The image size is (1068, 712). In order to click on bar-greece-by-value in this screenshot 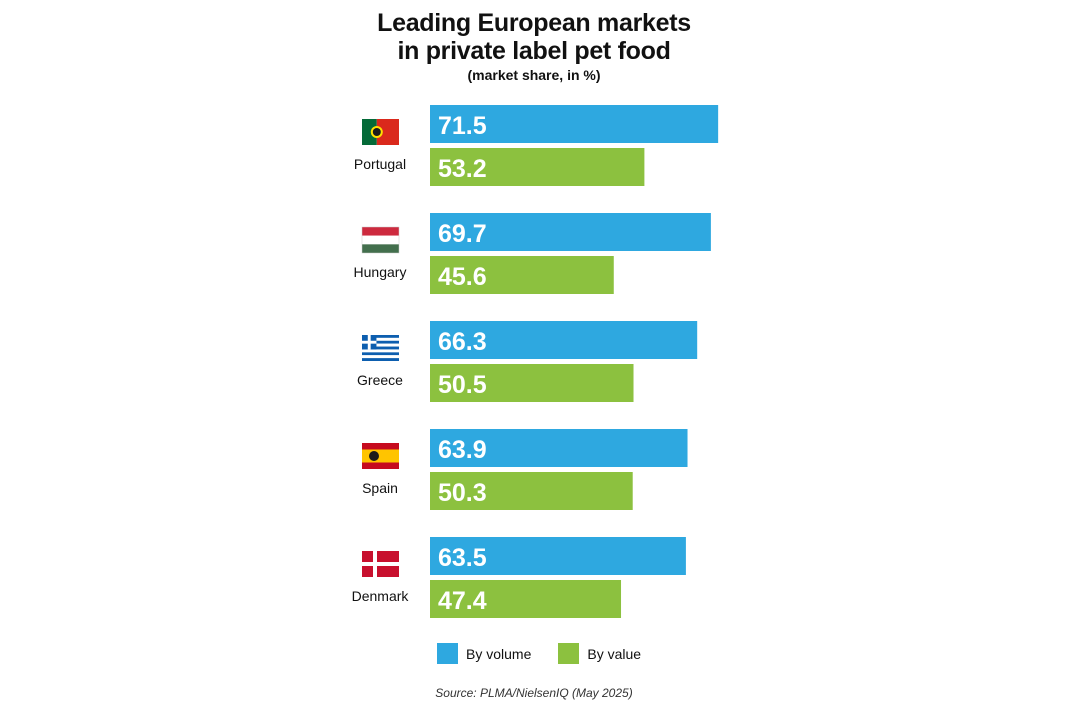, I will do `click(532, 383)`.